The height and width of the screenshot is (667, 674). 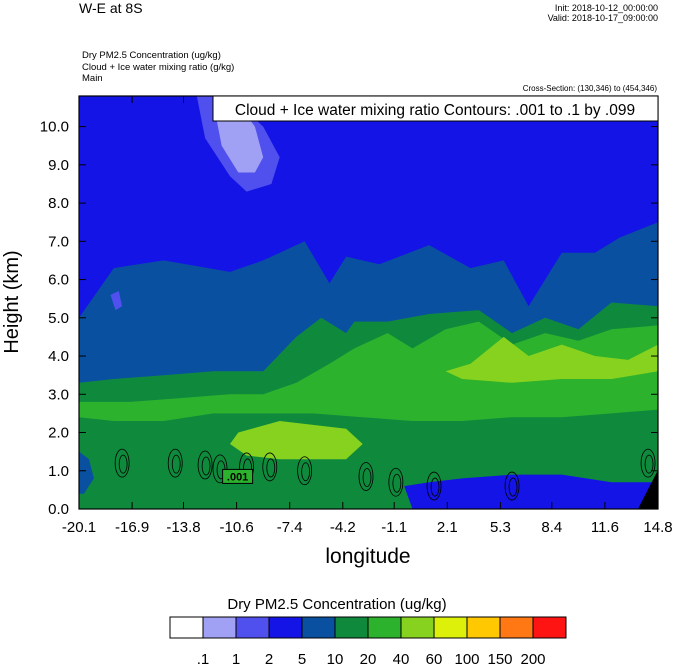 What do you see at coordinates (434, 659) in the screenshot?
I see `colorbar-level-label: 60` at bounding box center [434, 659].